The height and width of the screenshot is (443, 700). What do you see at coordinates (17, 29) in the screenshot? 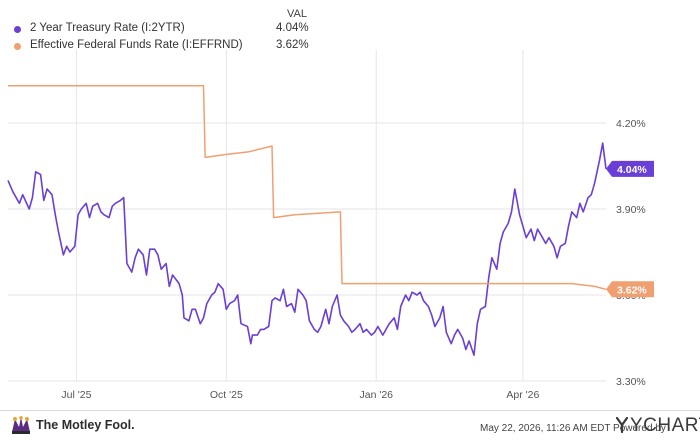
I see `legend-dot-treasury` at bounding box center [17, 29].